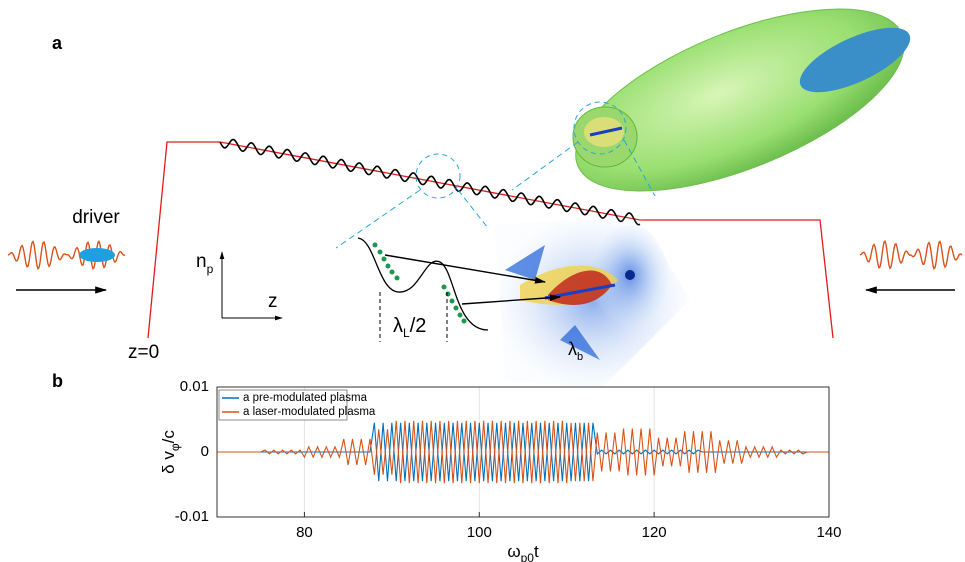 The width and height of the screenshot is (965, 562). What do you see at coordinates (96, 217) in the screenshot?
I see `driver-label: driver` at bounding box center [96, 217].